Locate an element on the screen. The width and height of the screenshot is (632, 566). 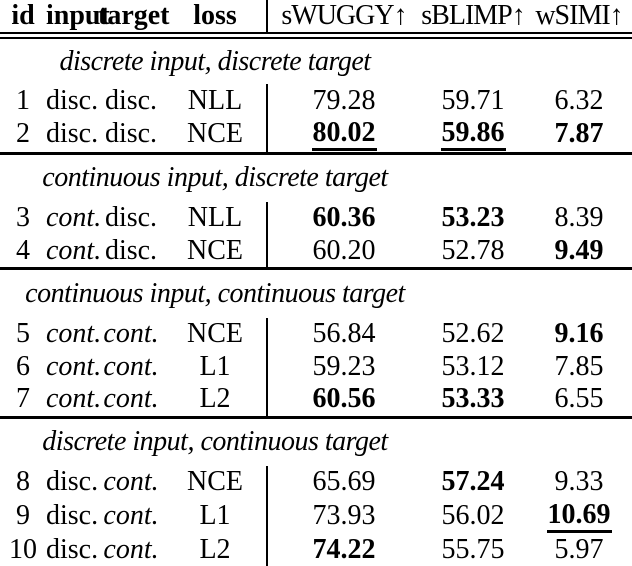
cell-sblimp: 52.62 is located at coordinates (473, 334).